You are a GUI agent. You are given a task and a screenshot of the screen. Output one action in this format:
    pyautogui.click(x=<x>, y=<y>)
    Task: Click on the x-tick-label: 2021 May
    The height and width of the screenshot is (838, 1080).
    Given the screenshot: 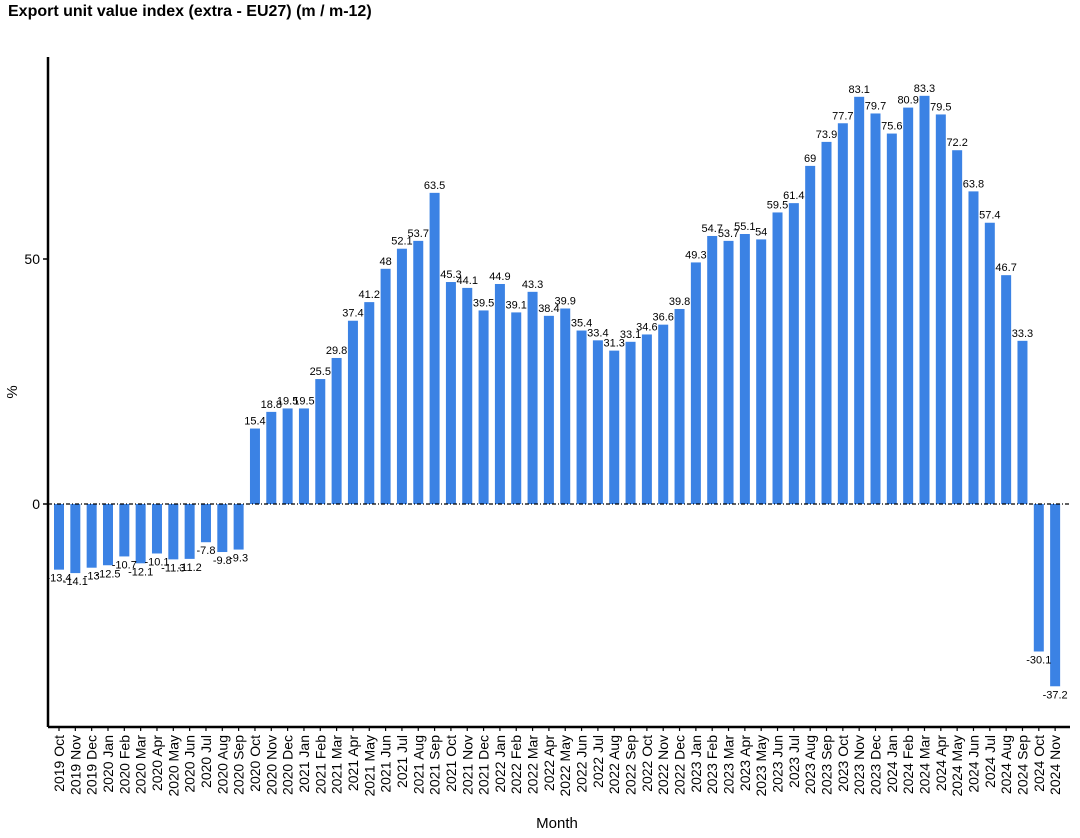 What is the action you would take?
    pyautogui.click(x=369, y=765)
    